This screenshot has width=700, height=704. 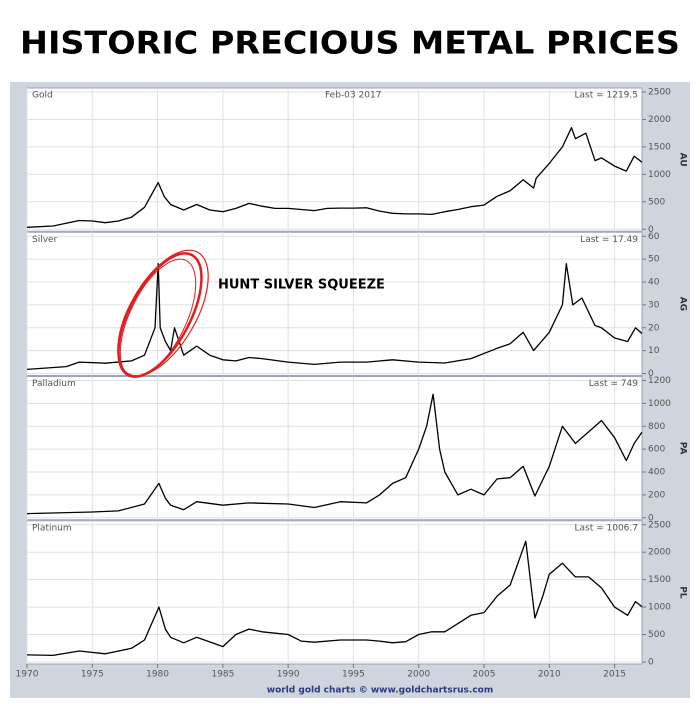 What do you see at coordinates (683, 304) in the screenshot?
I see `y-axis-label: AG` at bounding box center [683, 304].